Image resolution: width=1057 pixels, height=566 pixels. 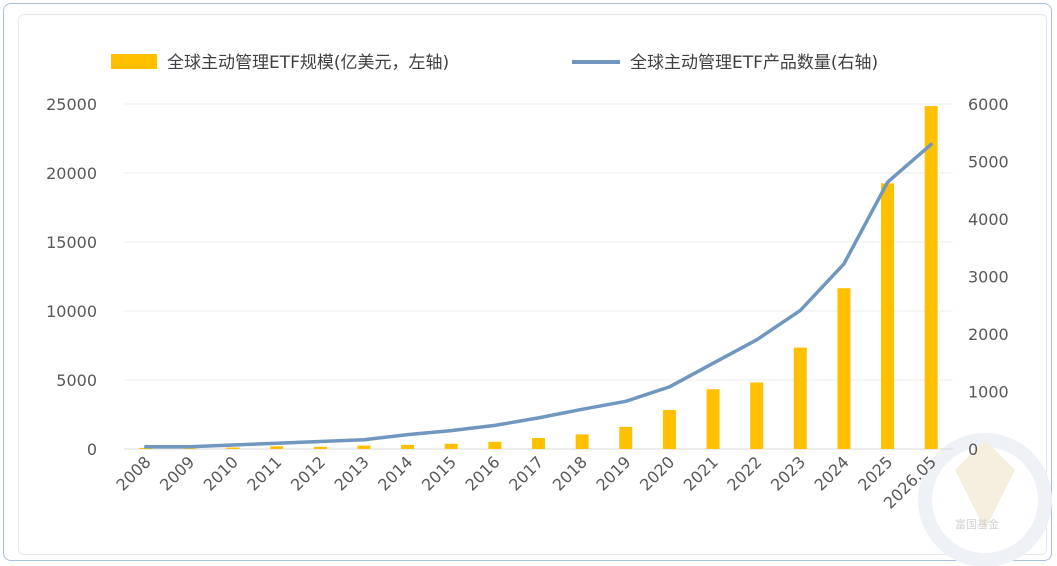 What do you see at coordinates (988, 162) in the screenshot?
I see `right-tick-label: 5000` at bounding box center [988, 162].